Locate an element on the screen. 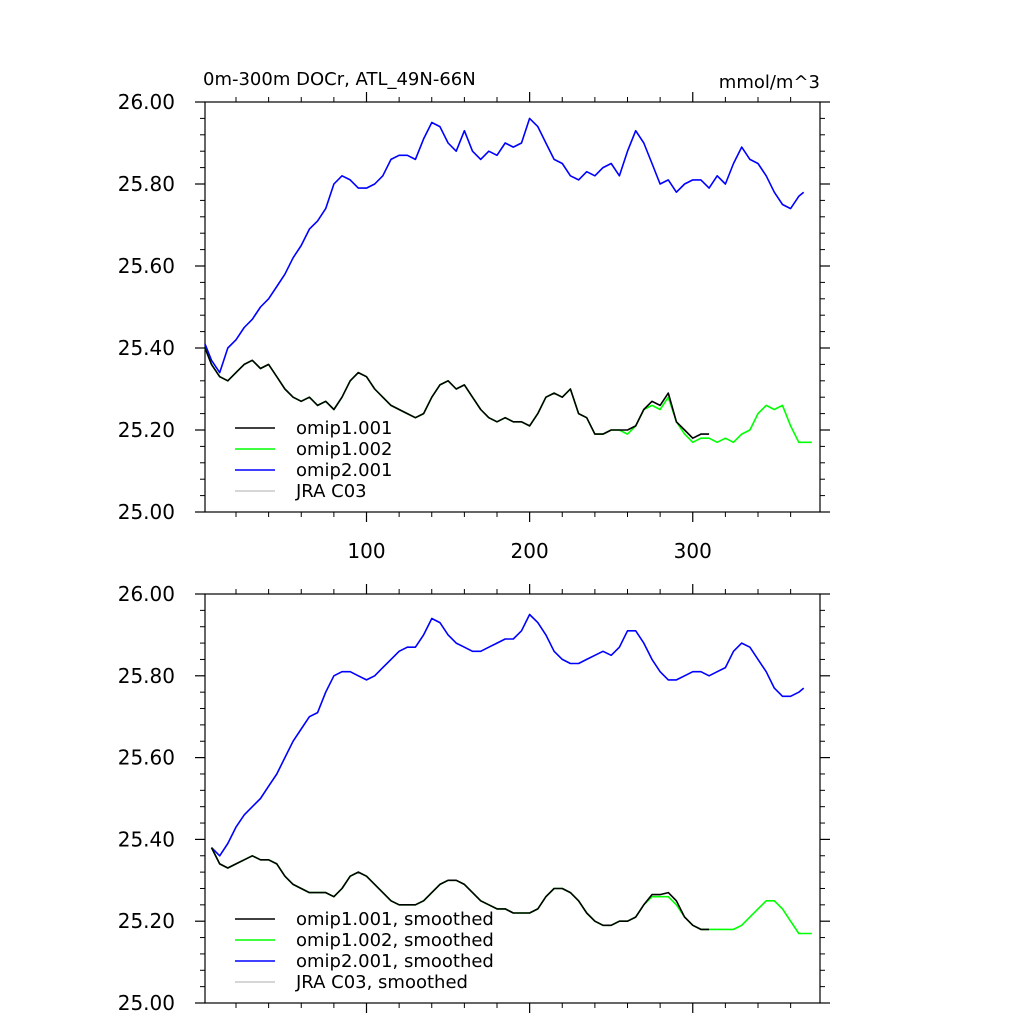 The width and height of the screenshot is (1024, 1028). x-tick-label: 100 is located at coordinates (366, 551).